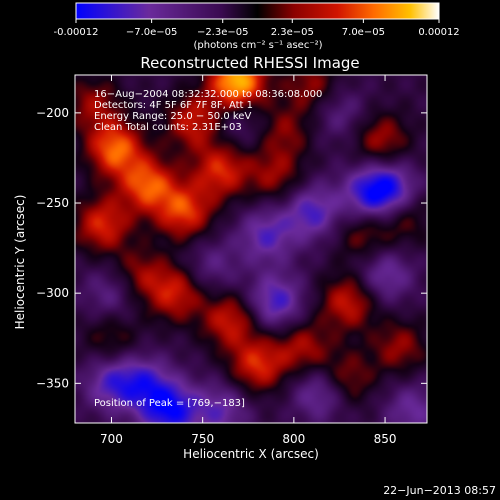  Describe the element at coordinates (257, 11) in the screenshot. I see `colorbar-gradient` at that location.